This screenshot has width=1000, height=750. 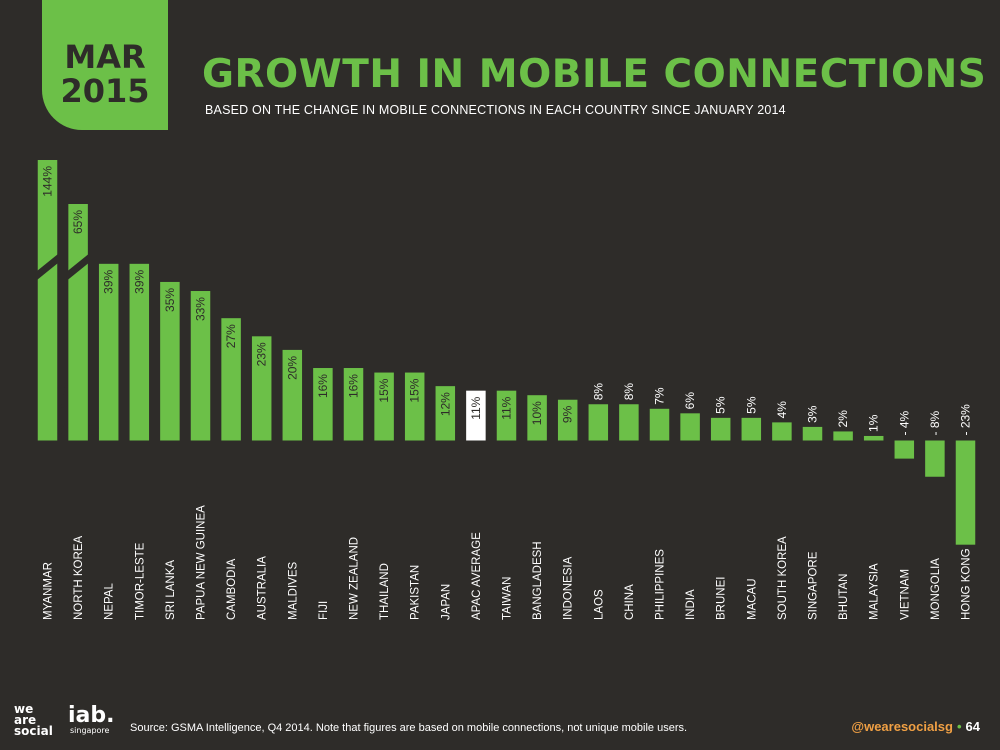 What do you see at coordinates (78, 222) in the screenshot?
I see `data-label: 65%` at bounding box center [78, 222].